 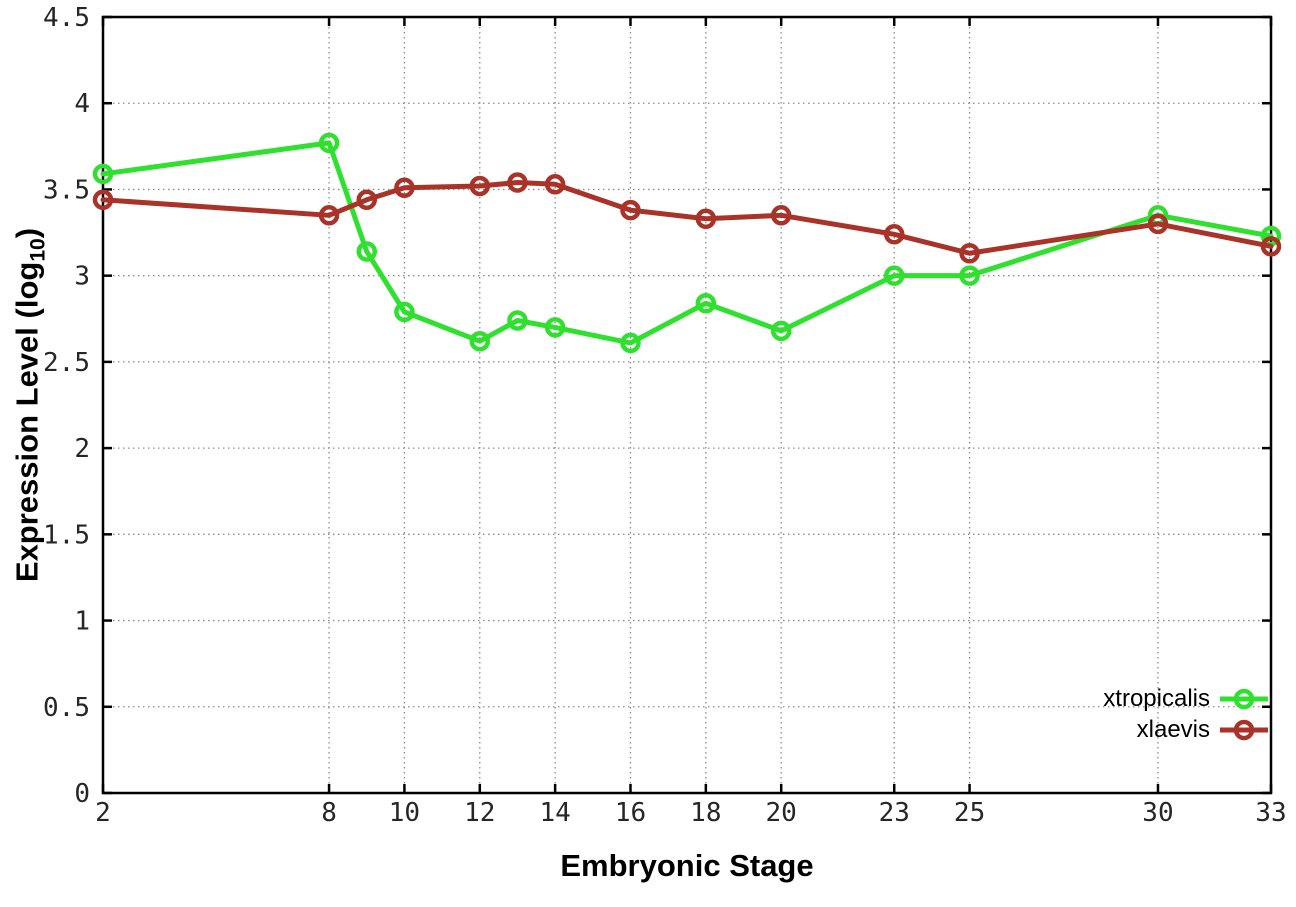 What do you see at coordinates (1157, 813) in the screenshot?
I see `x-tick-label: 30` at bounding box center [1157, 813].